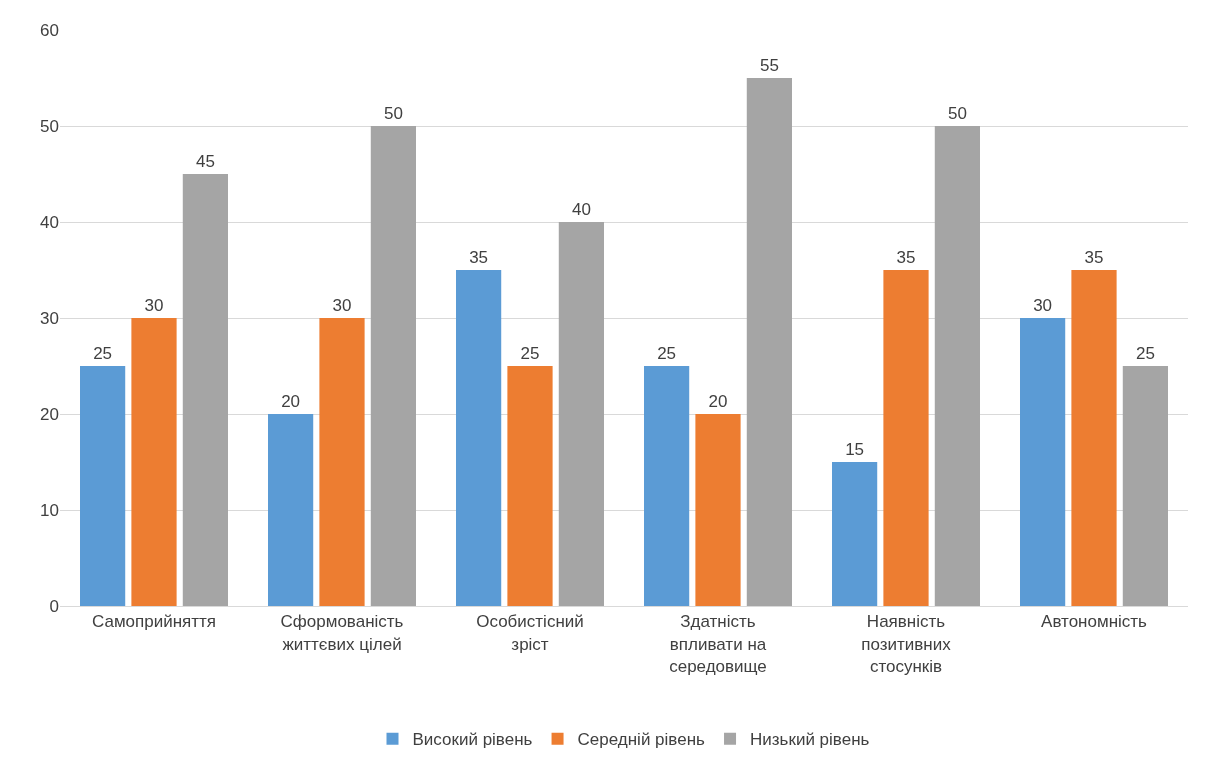 The width and height of the screenshot is (1213, 769). Describe the element at coordinates (1094, 622) in the screenshot. I see `x-tick-label: Автономність` at that location.